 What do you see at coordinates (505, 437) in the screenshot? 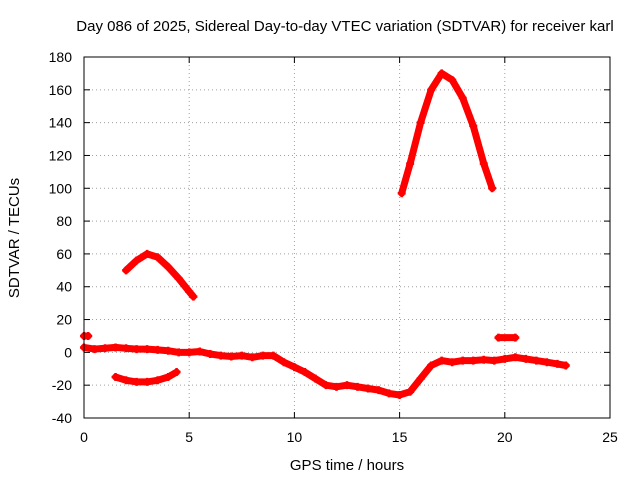
I see `x-tick-label: 20` at bounding box center [505, 437].